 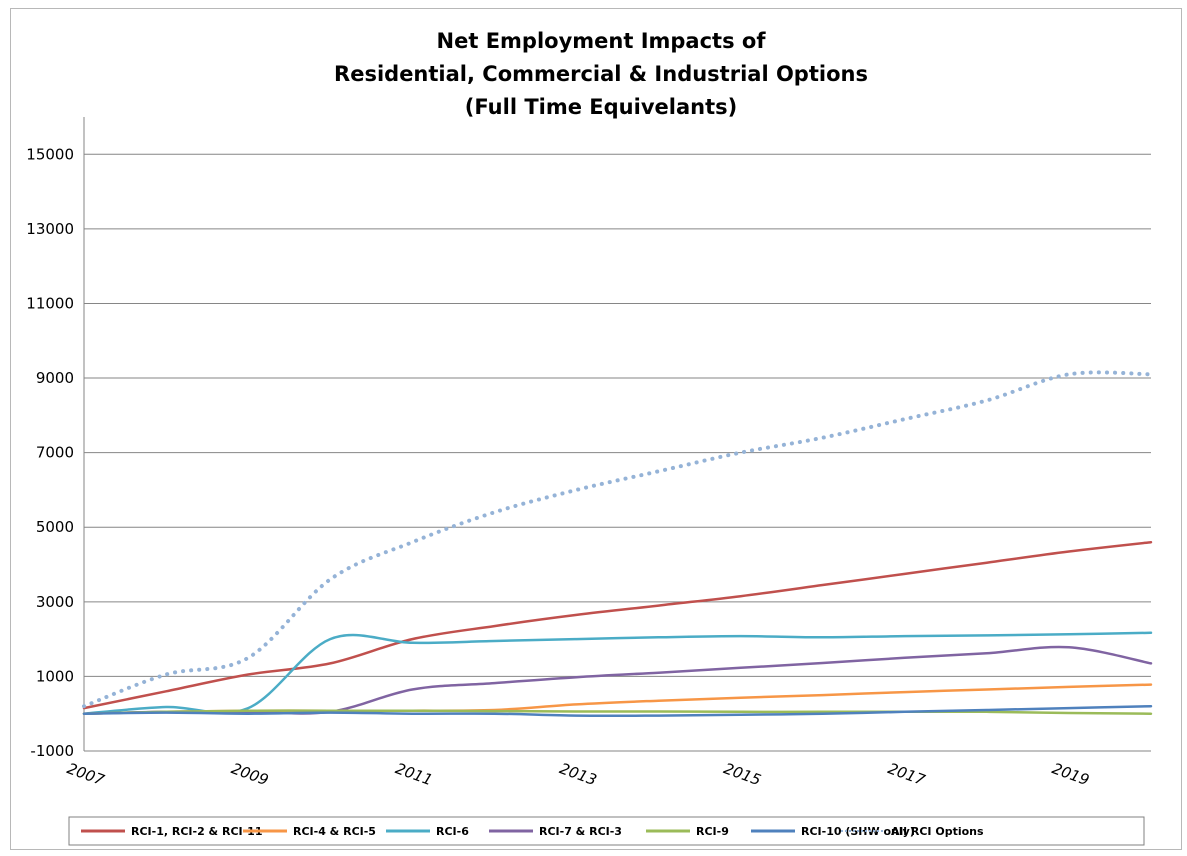 I want to click on legend-label-6: All RCI Options, so click(x=937, y=831).